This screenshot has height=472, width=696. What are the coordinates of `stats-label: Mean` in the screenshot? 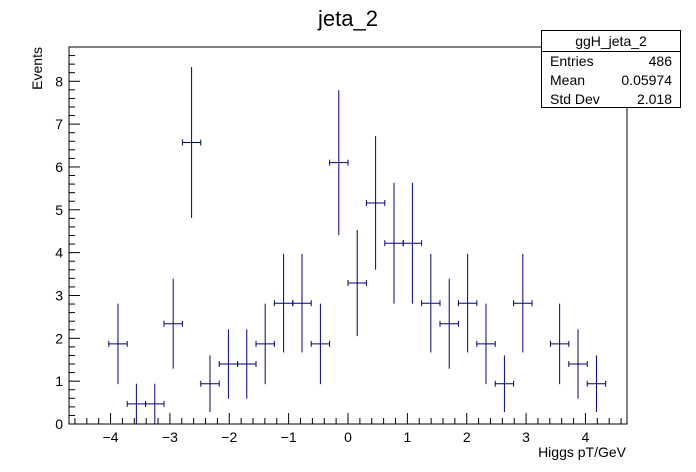 It's located at (568, 80).